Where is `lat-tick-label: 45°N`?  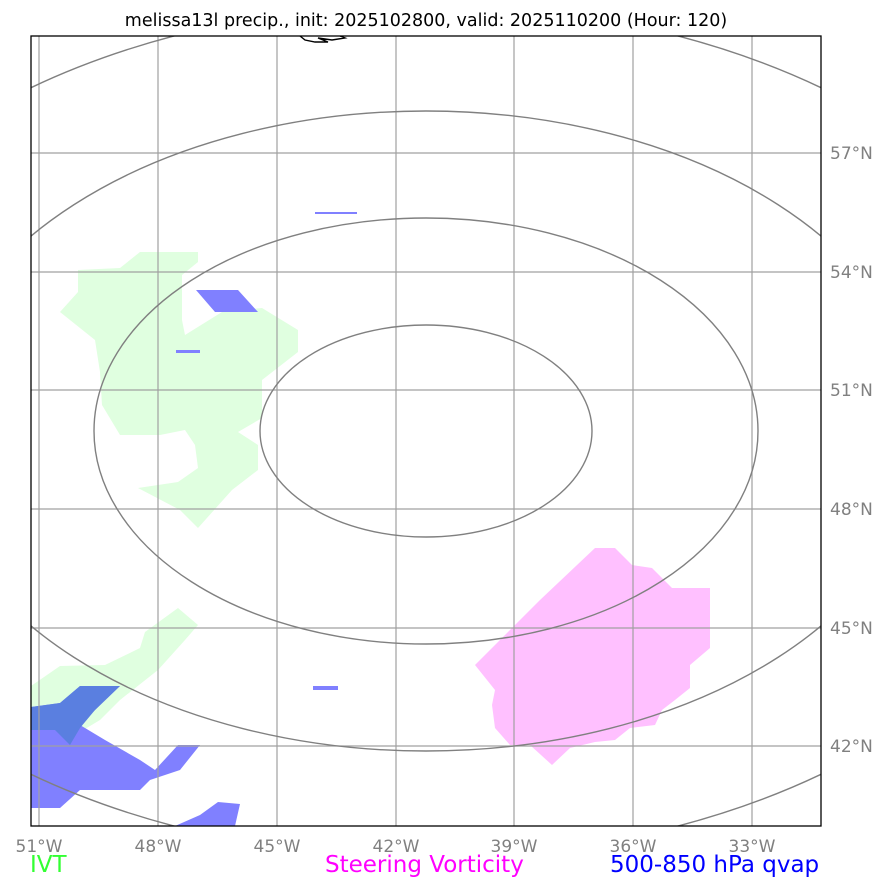 lat-tick-label: 45°N is located at coordinates (851, 629).